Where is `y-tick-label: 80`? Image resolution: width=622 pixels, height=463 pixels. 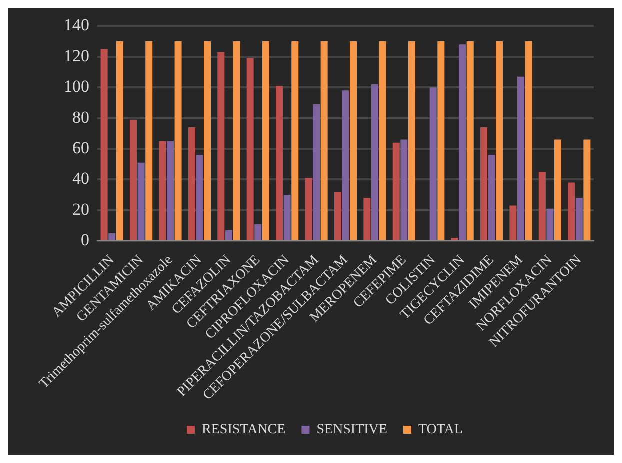
y-tick-label: 80 is located at coordinates (81, 117).